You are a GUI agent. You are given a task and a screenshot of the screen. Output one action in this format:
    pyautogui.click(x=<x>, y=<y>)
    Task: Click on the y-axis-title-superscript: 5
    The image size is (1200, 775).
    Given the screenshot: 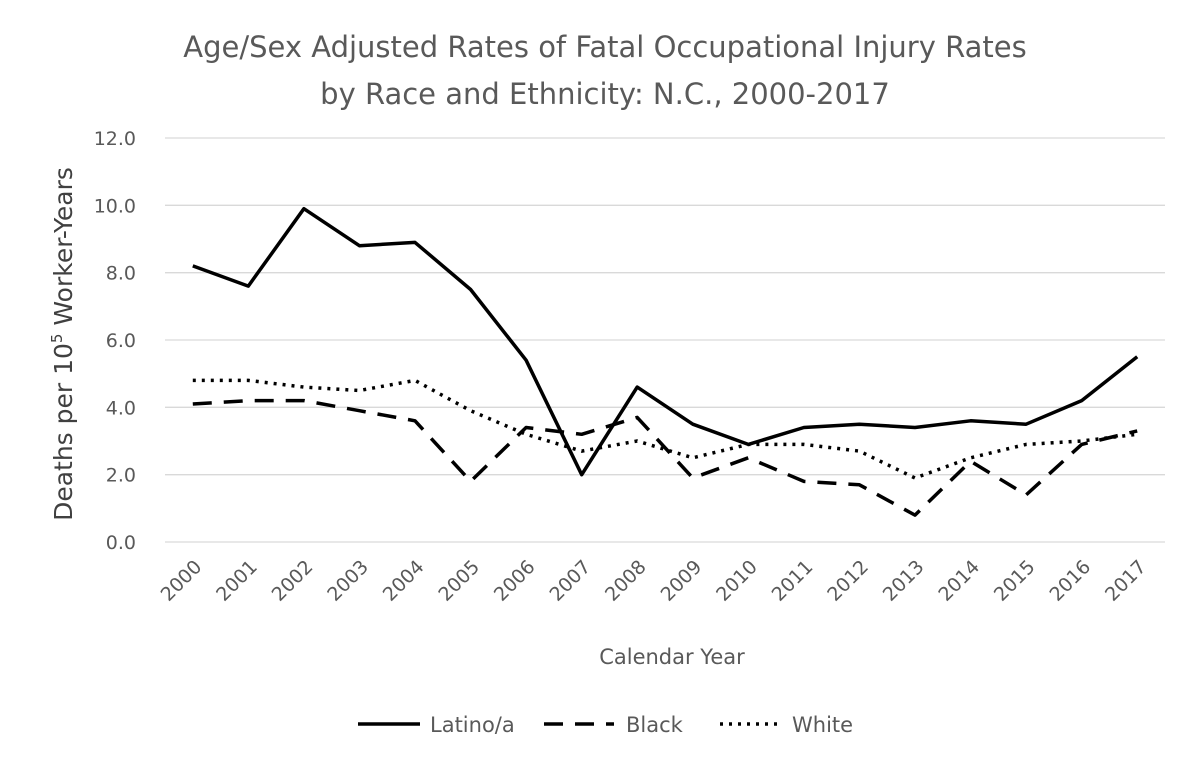 What is the action you would take?
    pyautogui.click(x=57, y=339)
    